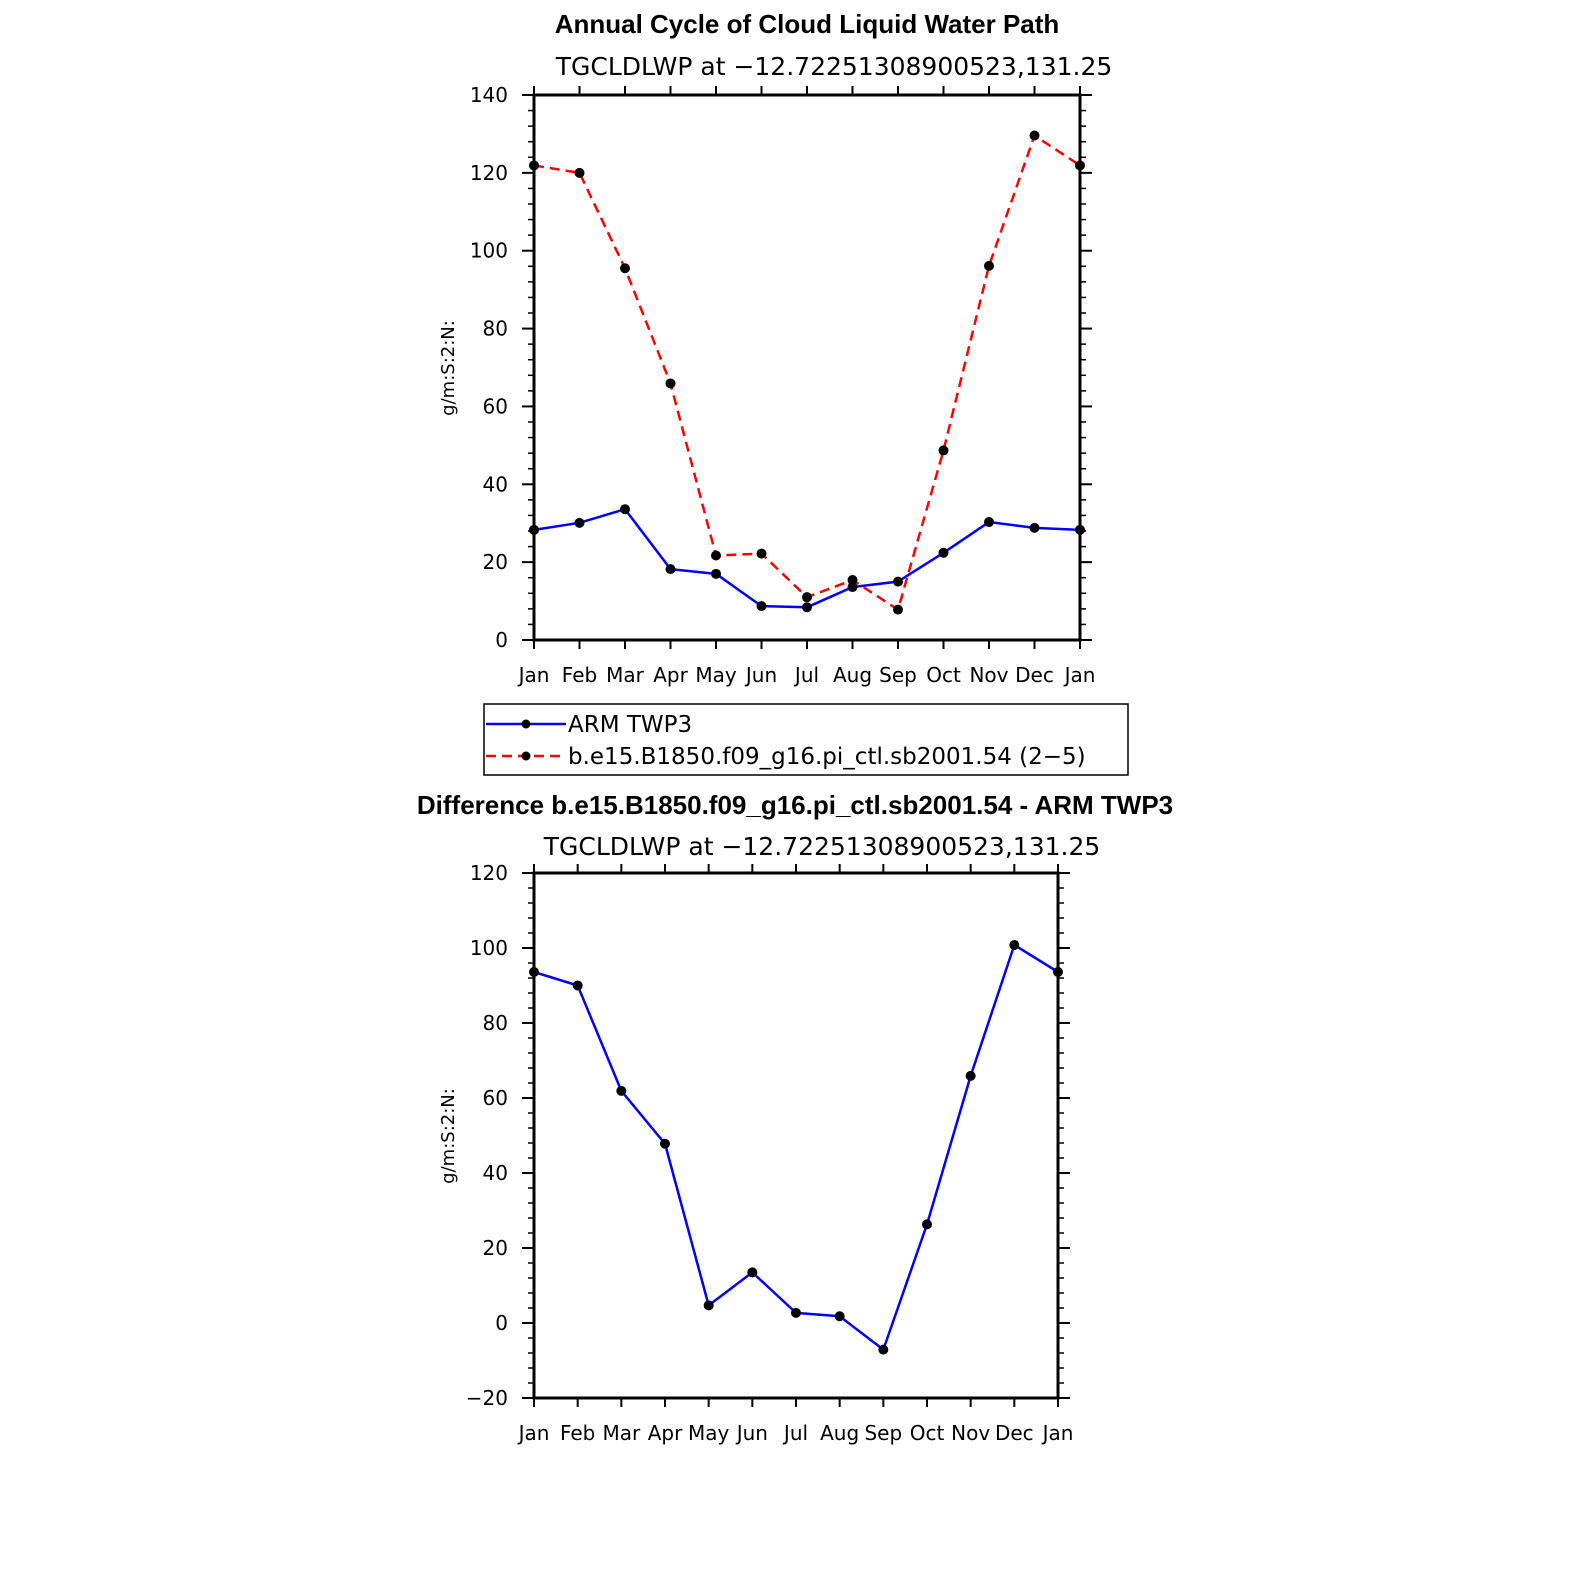  I want to click on difference-x-tick-label: Dec, so click(1014, 1433).